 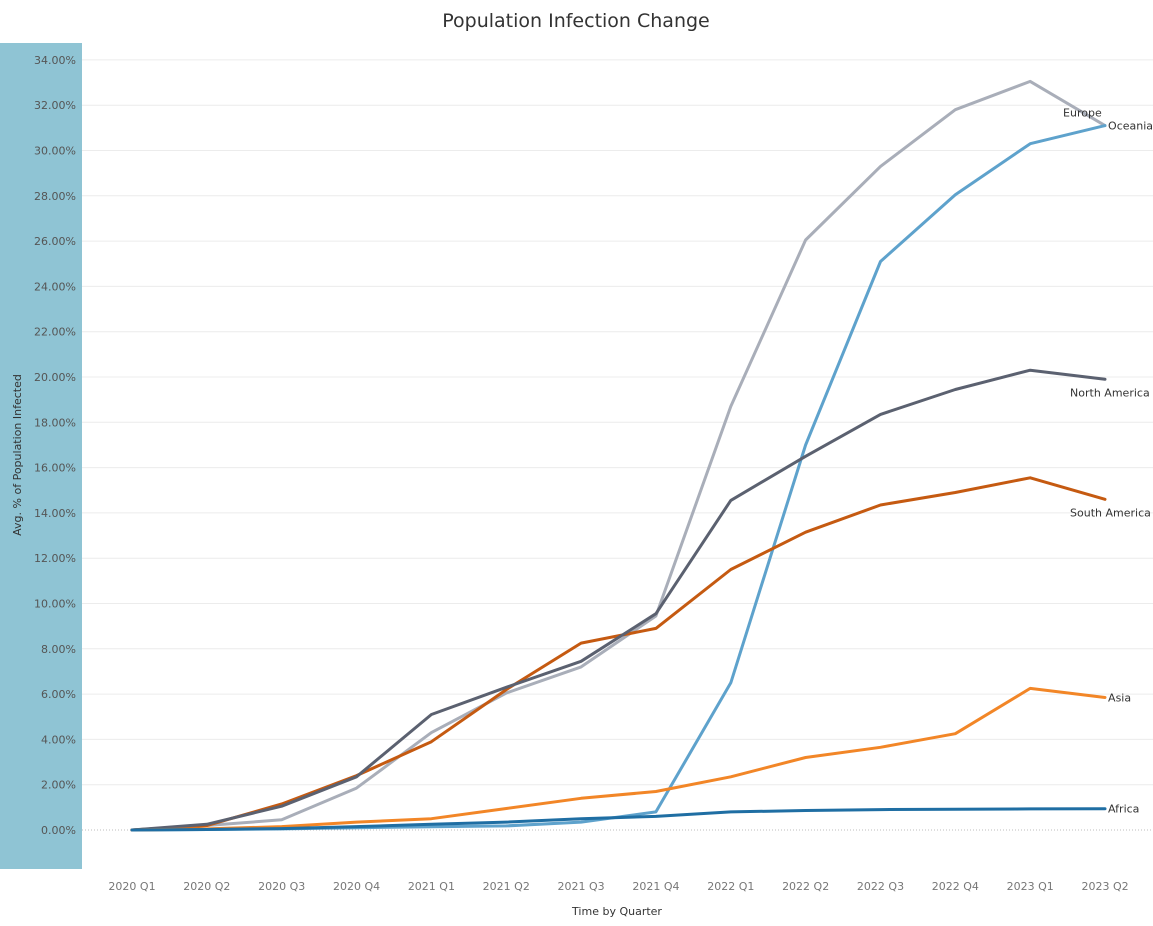 What do you see at coordinates (58, 739) in the screenshot?
I see `y-tick-label: 4.00%` at bounding box center [58, 739].